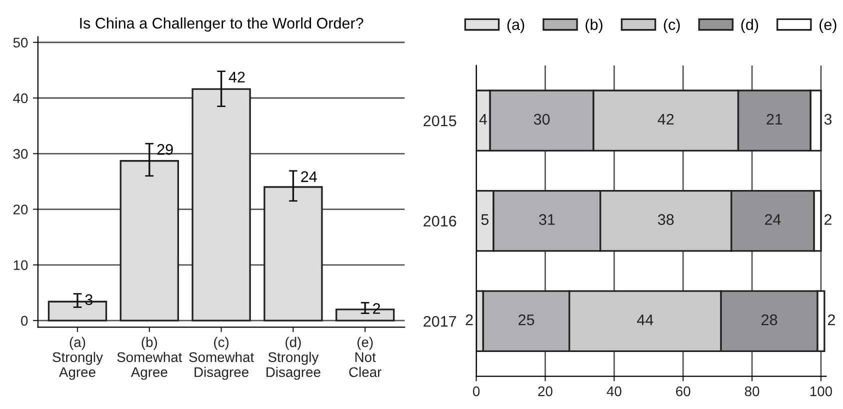 The width and height of the screenshot is (843, 409). I want to click on x-tick-label: 0, so click(476, 391).